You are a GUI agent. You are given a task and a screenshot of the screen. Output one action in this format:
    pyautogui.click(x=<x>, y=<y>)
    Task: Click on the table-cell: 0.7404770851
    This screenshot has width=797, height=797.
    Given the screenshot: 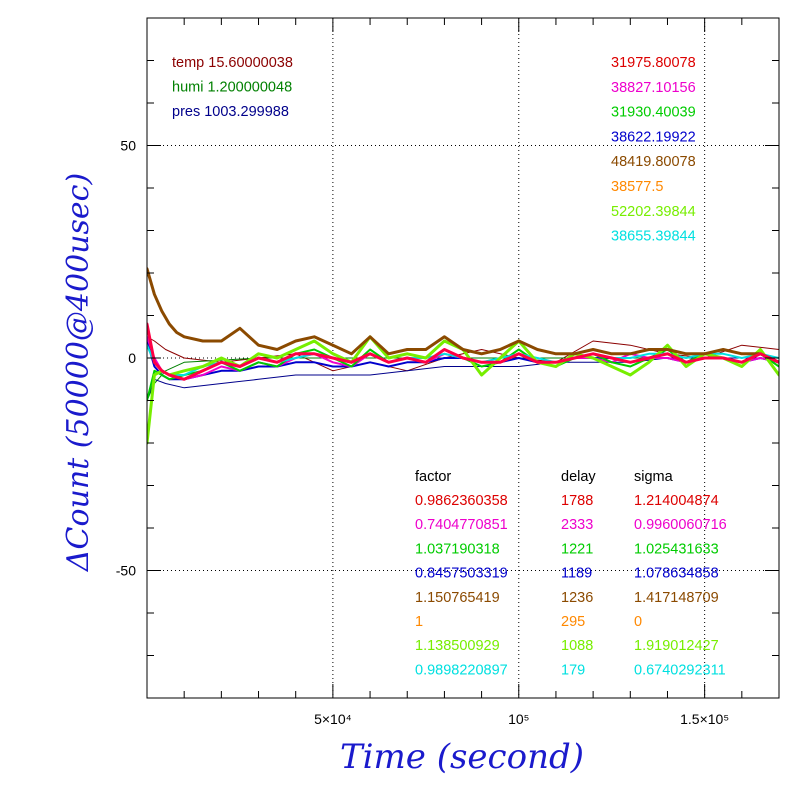 What is the action you would take?
    pyautogui.click(x=461, y=525)
    